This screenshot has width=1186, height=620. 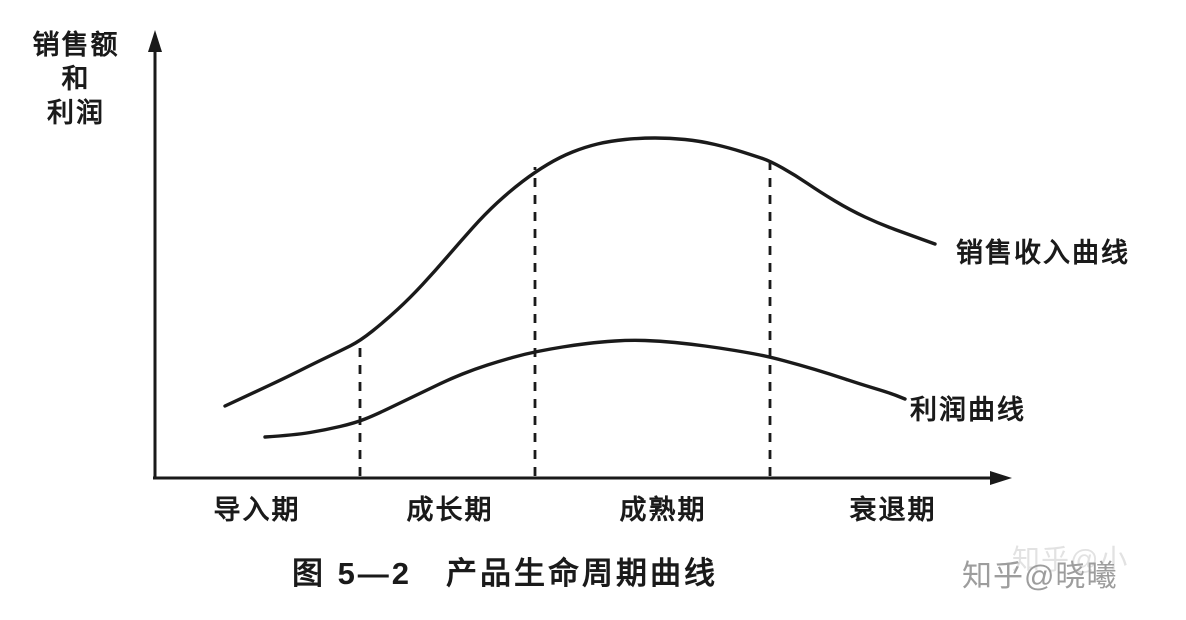 What do you see at coordinates (1001, 478) in the screenshot?
I see `x-axis-arrowhead` at bounding box center [1001, 478].